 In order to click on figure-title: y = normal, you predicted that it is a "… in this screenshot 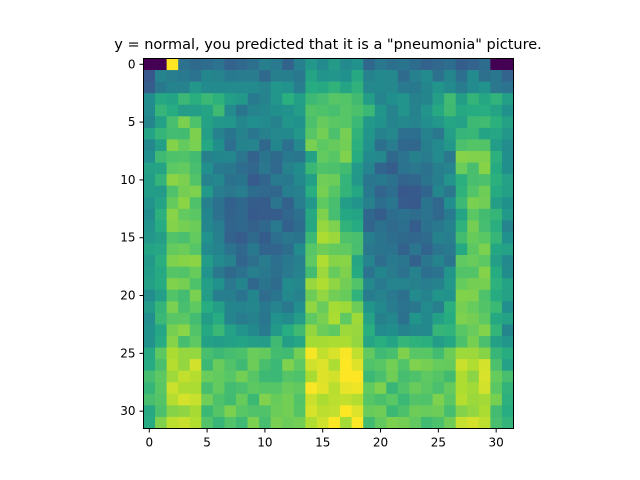, I will do `click(328, 45)`.